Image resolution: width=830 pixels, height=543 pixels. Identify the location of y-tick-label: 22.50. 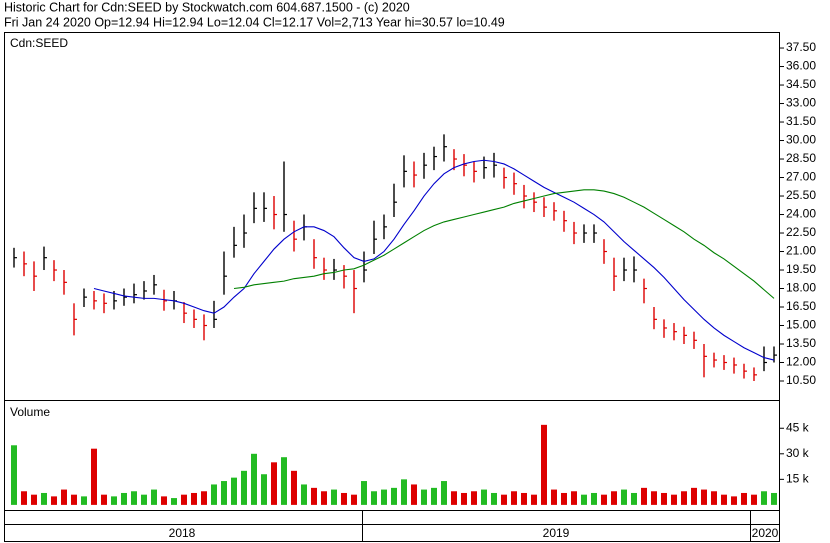
(801, 232).